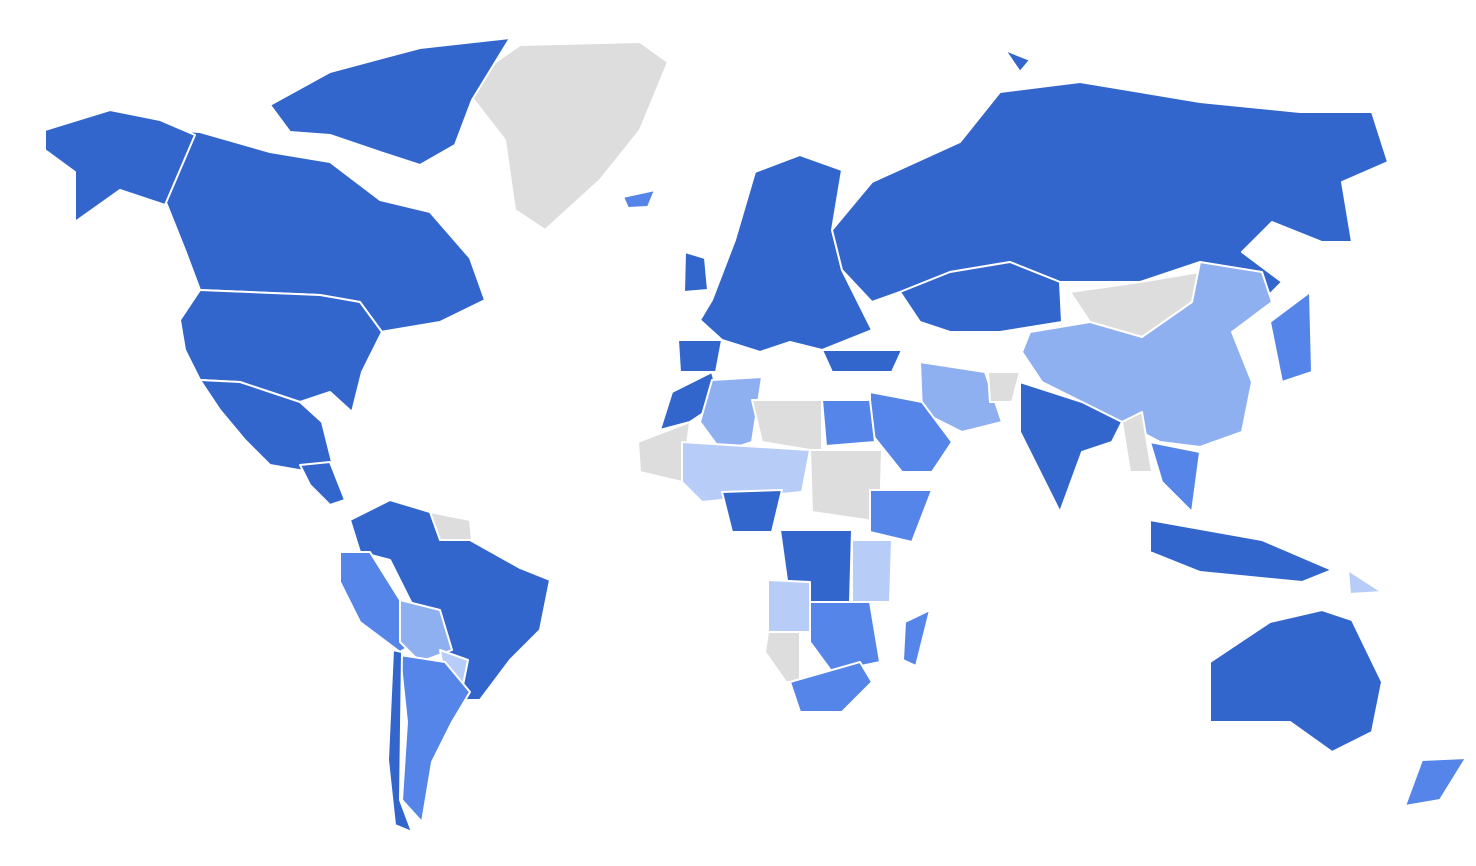 The width and height of the screenshot is (1476, 866). Describe the element at coordinates (1291, 337) in the screenshot. I see `region-japan` at that location.